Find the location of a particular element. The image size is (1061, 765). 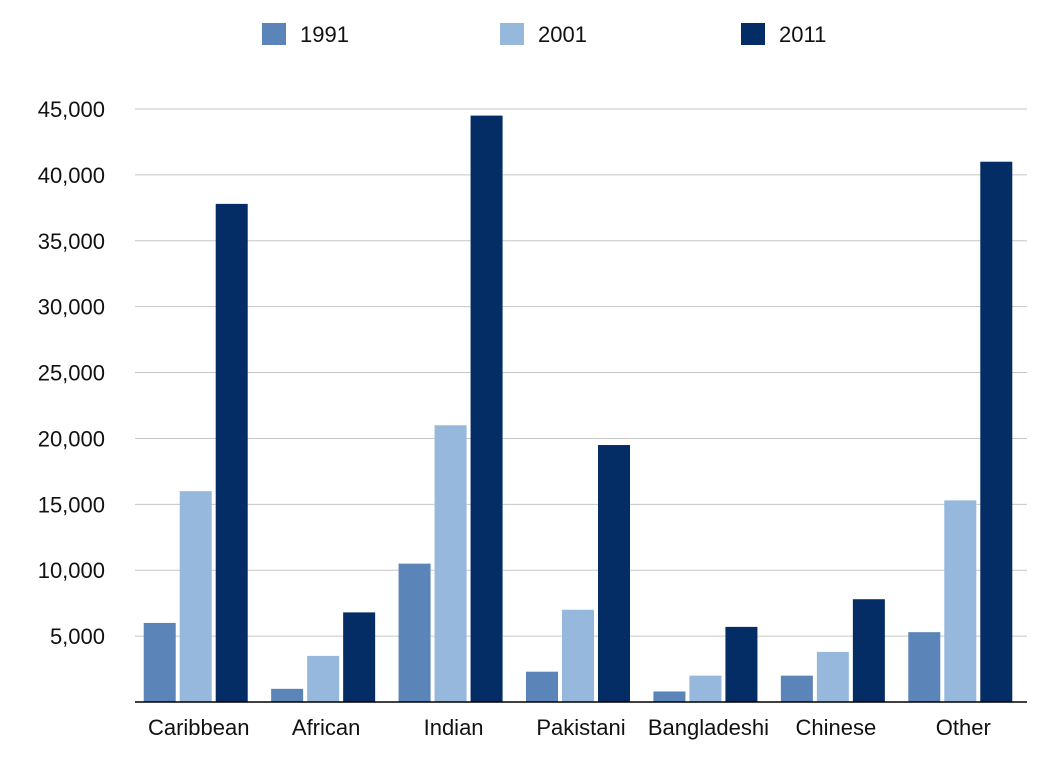

bar-1991-african is located at coordinates (287, 695).